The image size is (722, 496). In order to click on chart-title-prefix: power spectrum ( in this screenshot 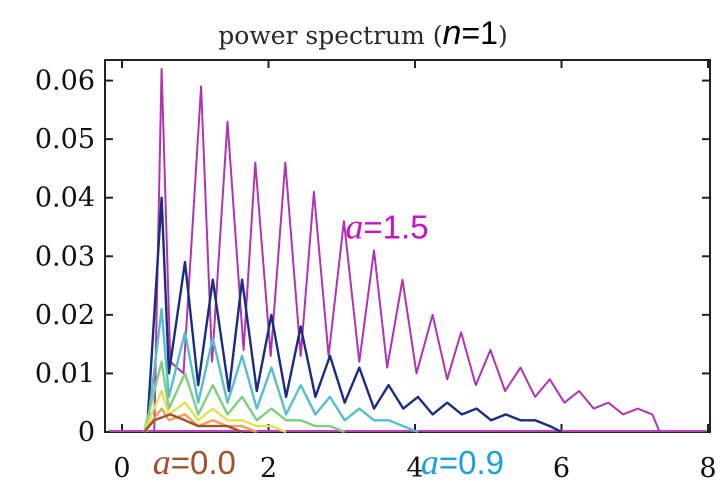, I will do `click(330, 35)`.